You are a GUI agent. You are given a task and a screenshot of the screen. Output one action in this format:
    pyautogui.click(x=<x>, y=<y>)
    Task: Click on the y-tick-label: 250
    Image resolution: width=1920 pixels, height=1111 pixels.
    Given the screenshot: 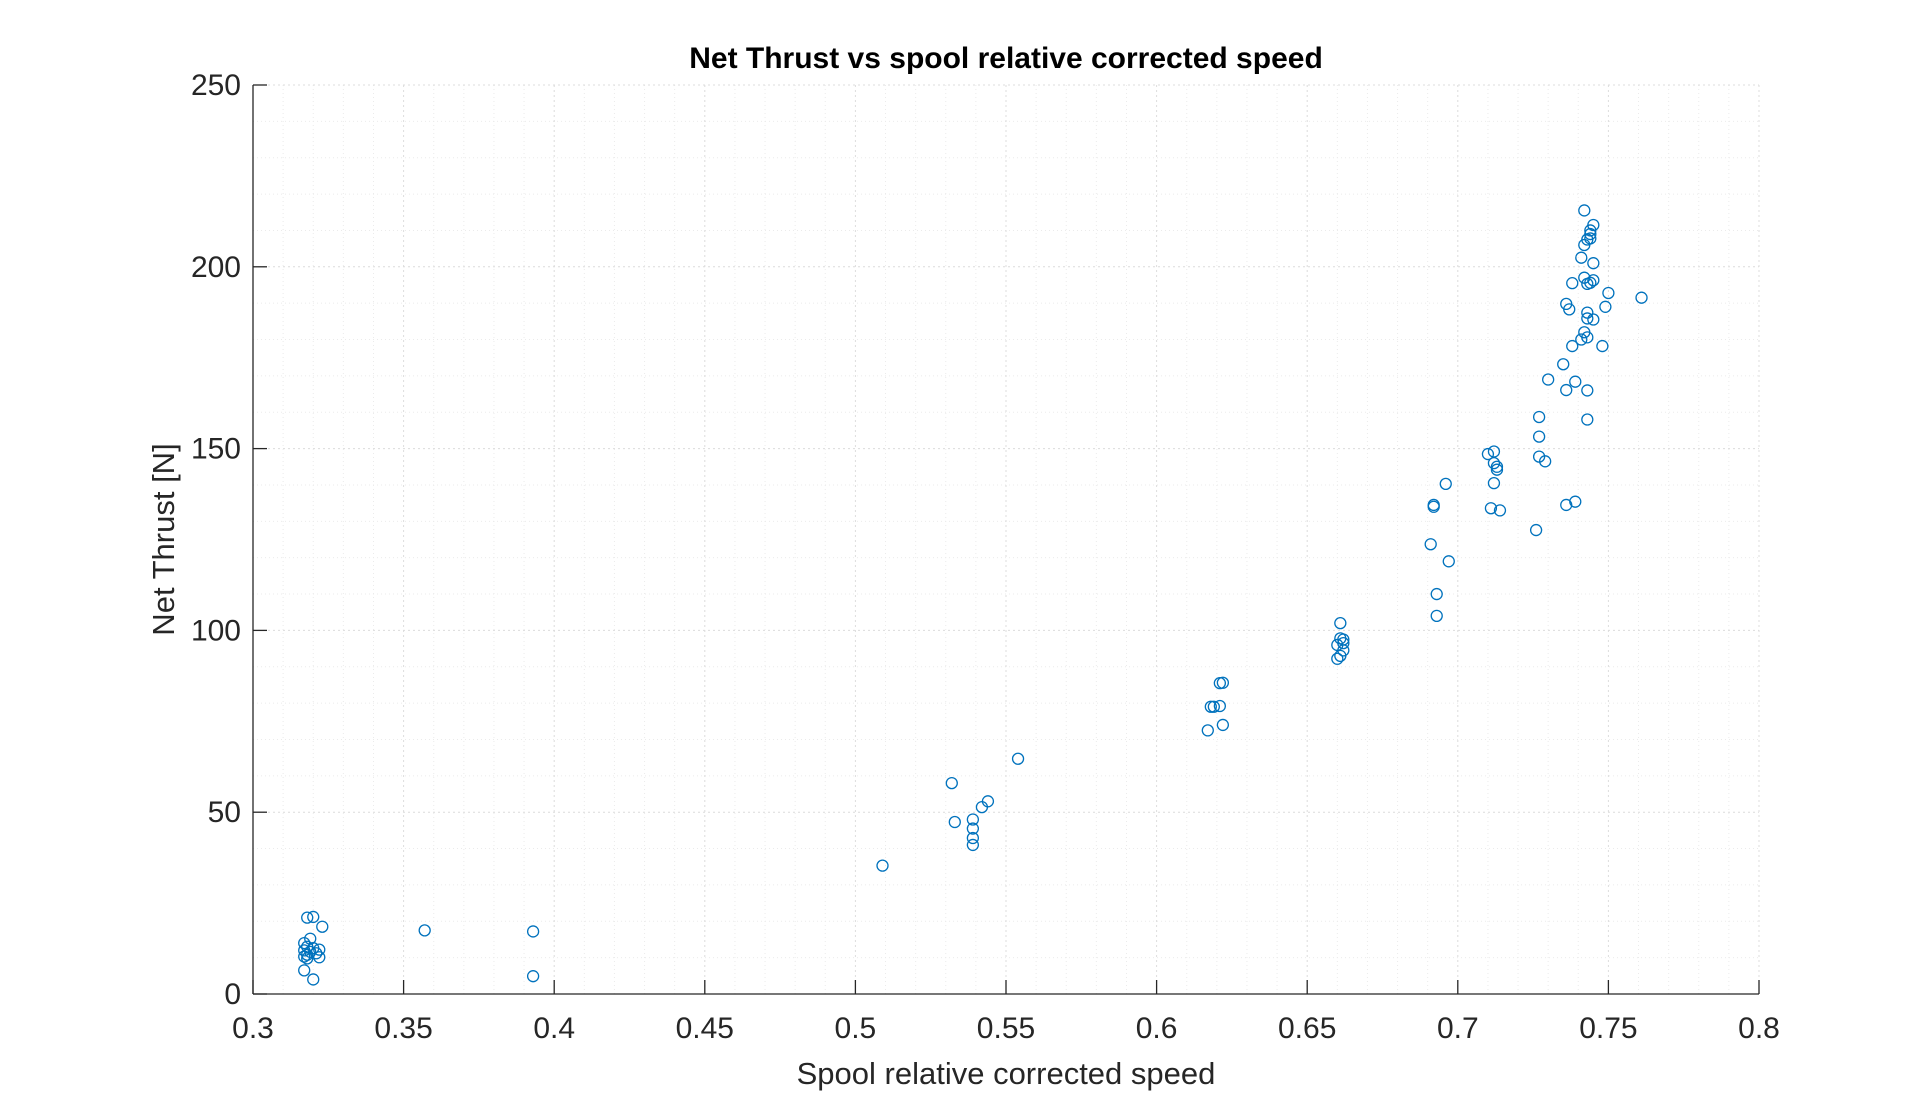 What is the action you would take?
    pyautogui.click(x=216, y=85)
    